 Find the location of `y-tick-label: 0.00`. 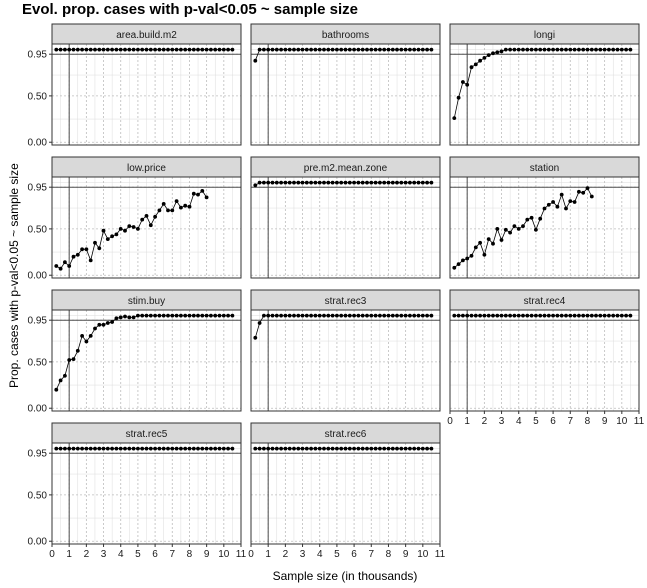

y-tick-label: 0.00 is located at coordinates (38, 542).